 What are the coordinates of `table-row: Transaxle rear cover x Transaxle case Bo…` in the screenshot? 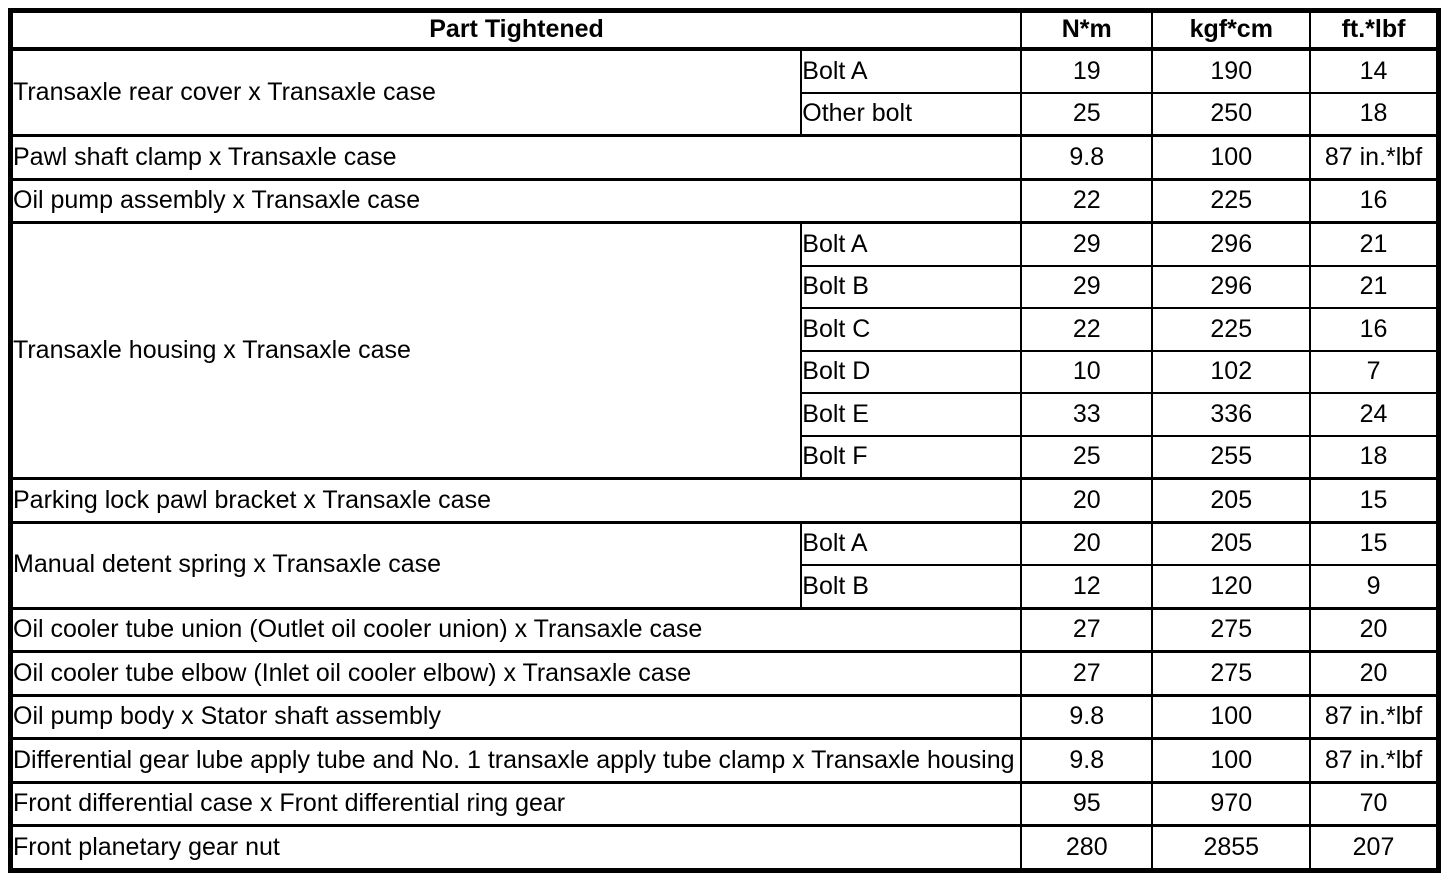 It's located at (724, 92).